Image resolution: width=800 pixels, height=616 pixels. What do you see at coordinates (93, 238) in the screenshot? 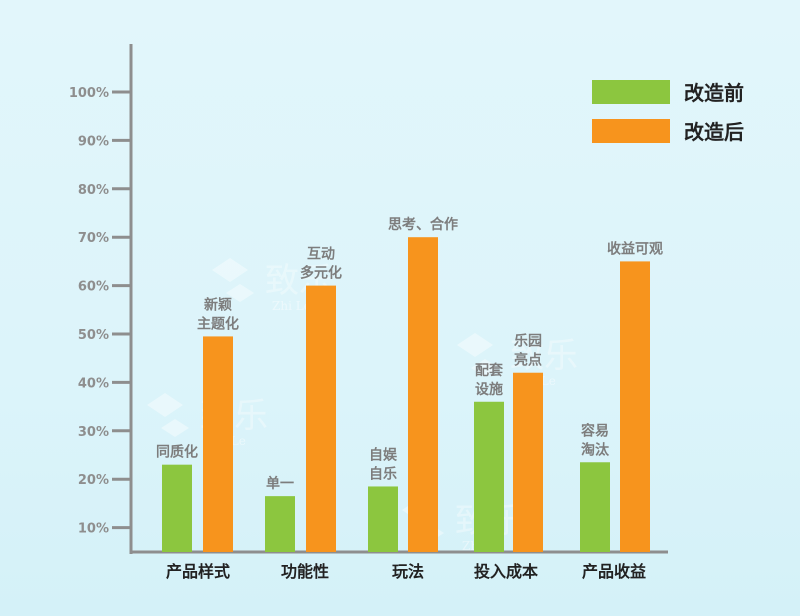
I see `y-tick-label: 70%` at bounding box center [93, 238].